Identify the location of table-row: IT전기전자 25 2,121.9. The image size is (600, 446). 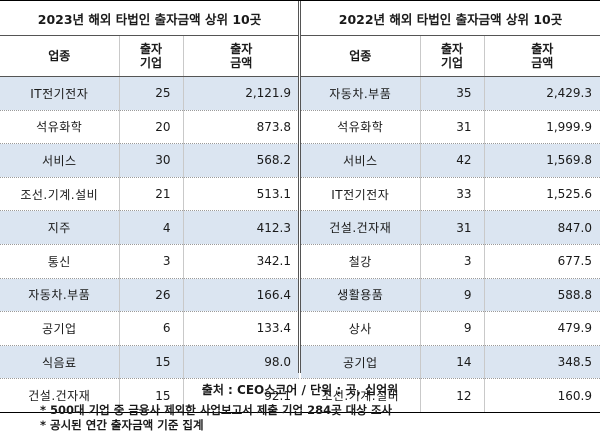
(149, 93).